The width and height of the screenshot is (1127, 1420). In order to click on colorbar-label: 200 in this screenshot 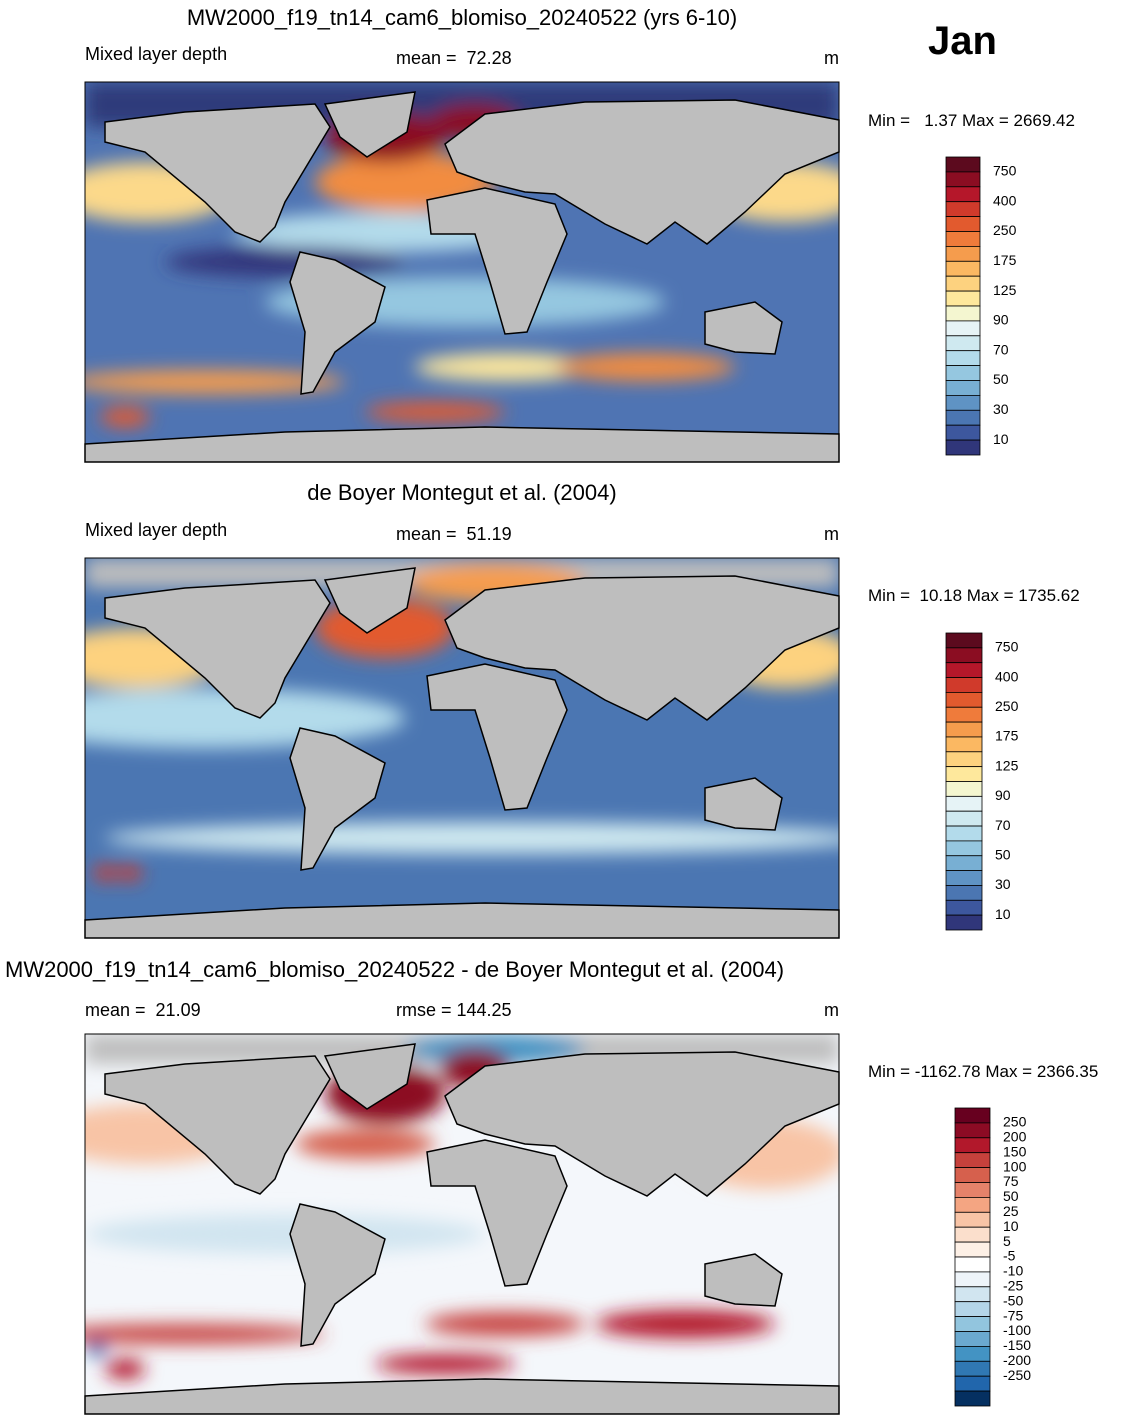, I will do `click(1015, 1137)`.